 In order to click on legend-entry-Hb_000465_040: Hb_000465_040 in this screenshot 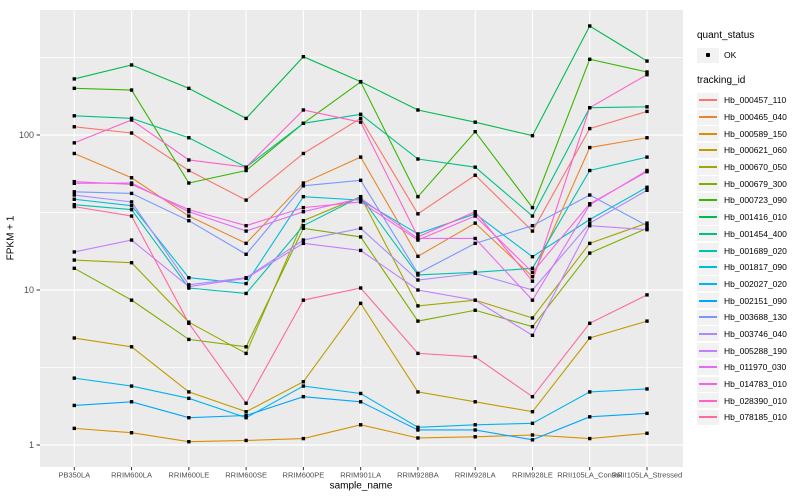, I will do `click(748, 117)`.